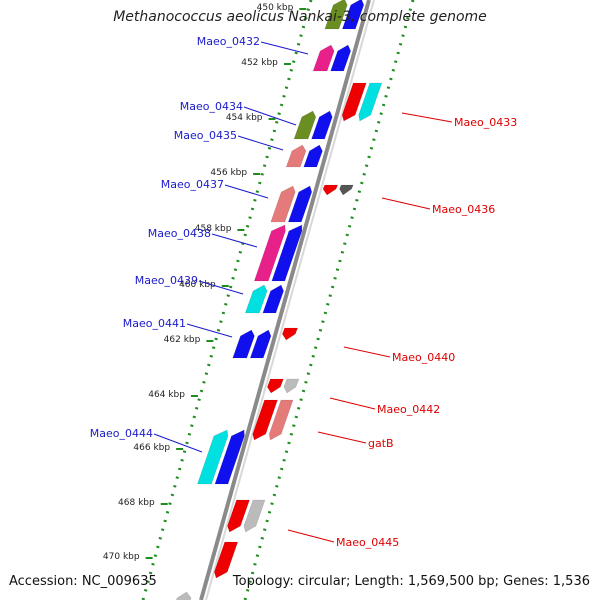  Describe the element at coordinates (381, 443) in the screenshot. I see `reverse-gene-label: gatB` at that location.